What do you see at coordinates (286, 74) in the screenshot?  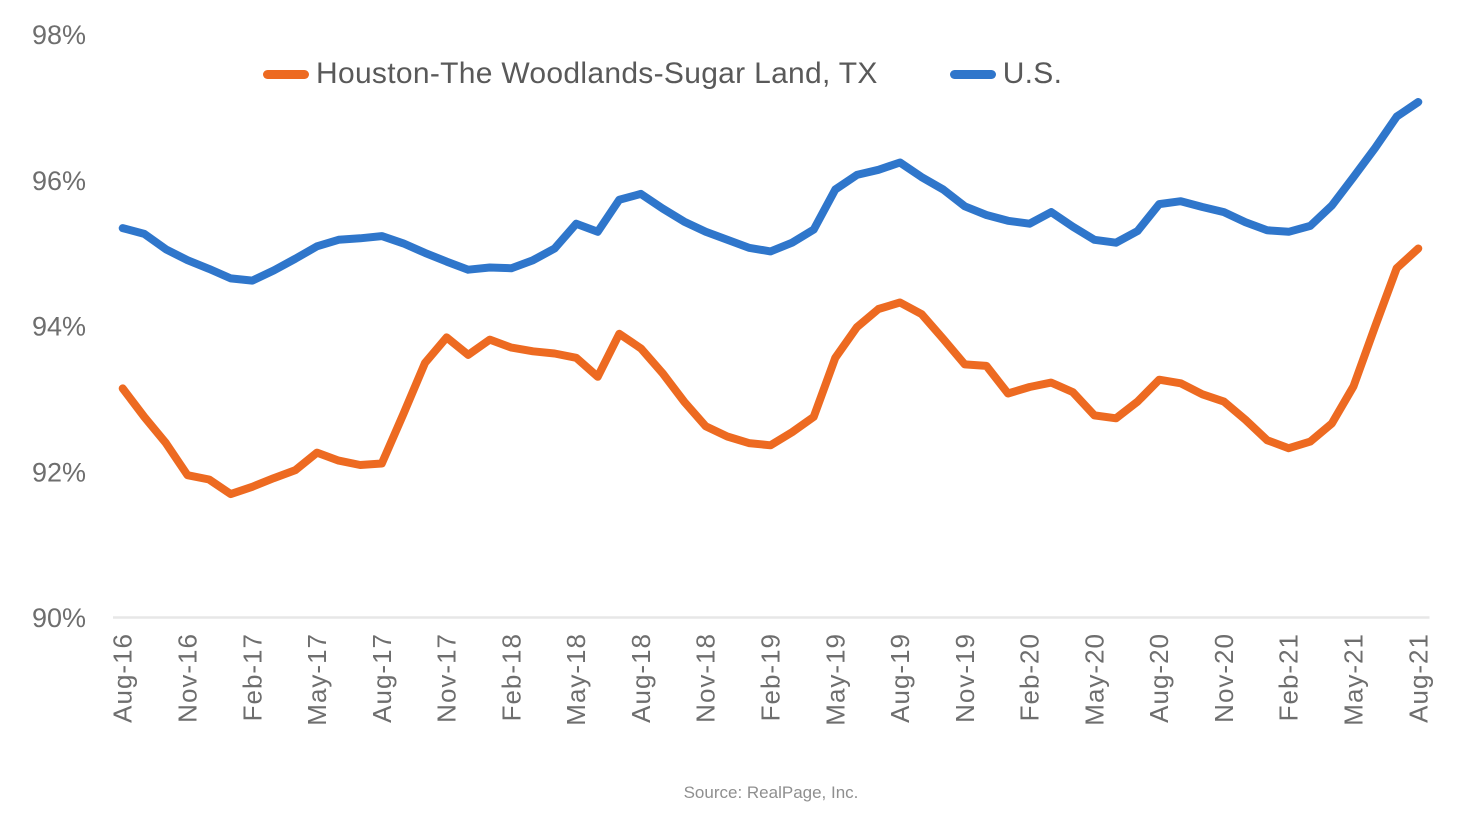 I see `houston-legend-dash-icon` at bounding box center [286, 74].